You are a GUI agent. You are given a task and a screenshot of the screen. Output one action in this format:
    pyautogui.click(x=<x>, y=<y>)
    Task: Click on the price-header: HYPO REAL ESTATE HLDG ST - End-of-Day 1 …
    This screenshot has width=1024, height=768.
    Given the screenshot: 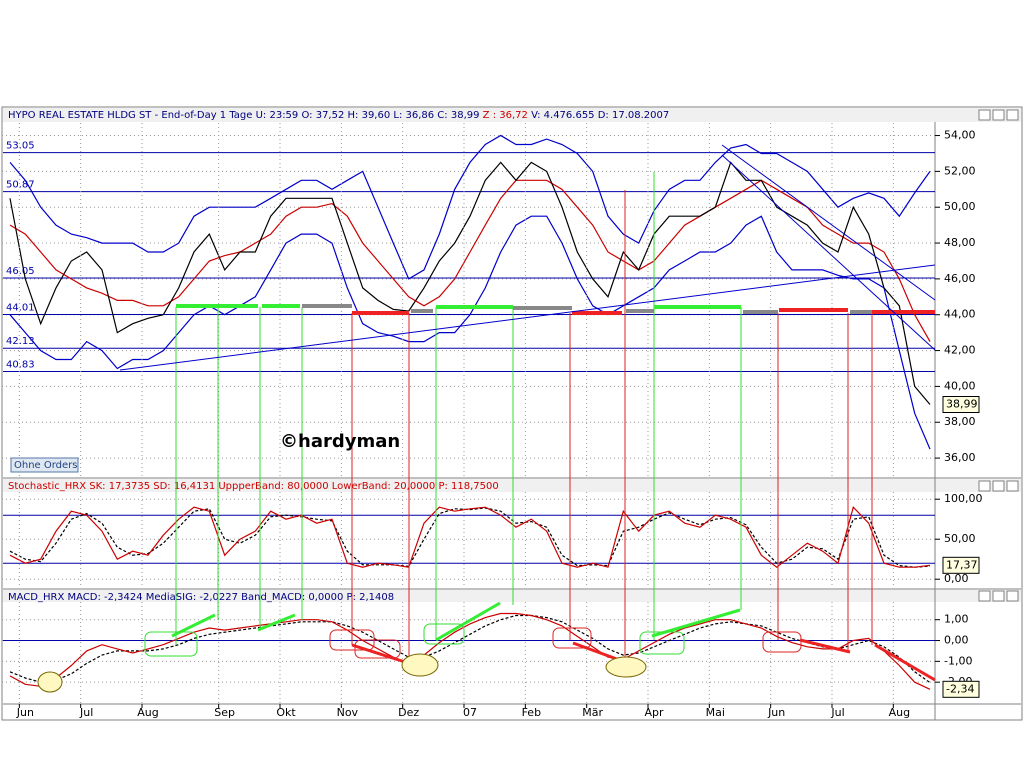 What is the action you would take?
    pyautogui.click(x=338, y=115)
    